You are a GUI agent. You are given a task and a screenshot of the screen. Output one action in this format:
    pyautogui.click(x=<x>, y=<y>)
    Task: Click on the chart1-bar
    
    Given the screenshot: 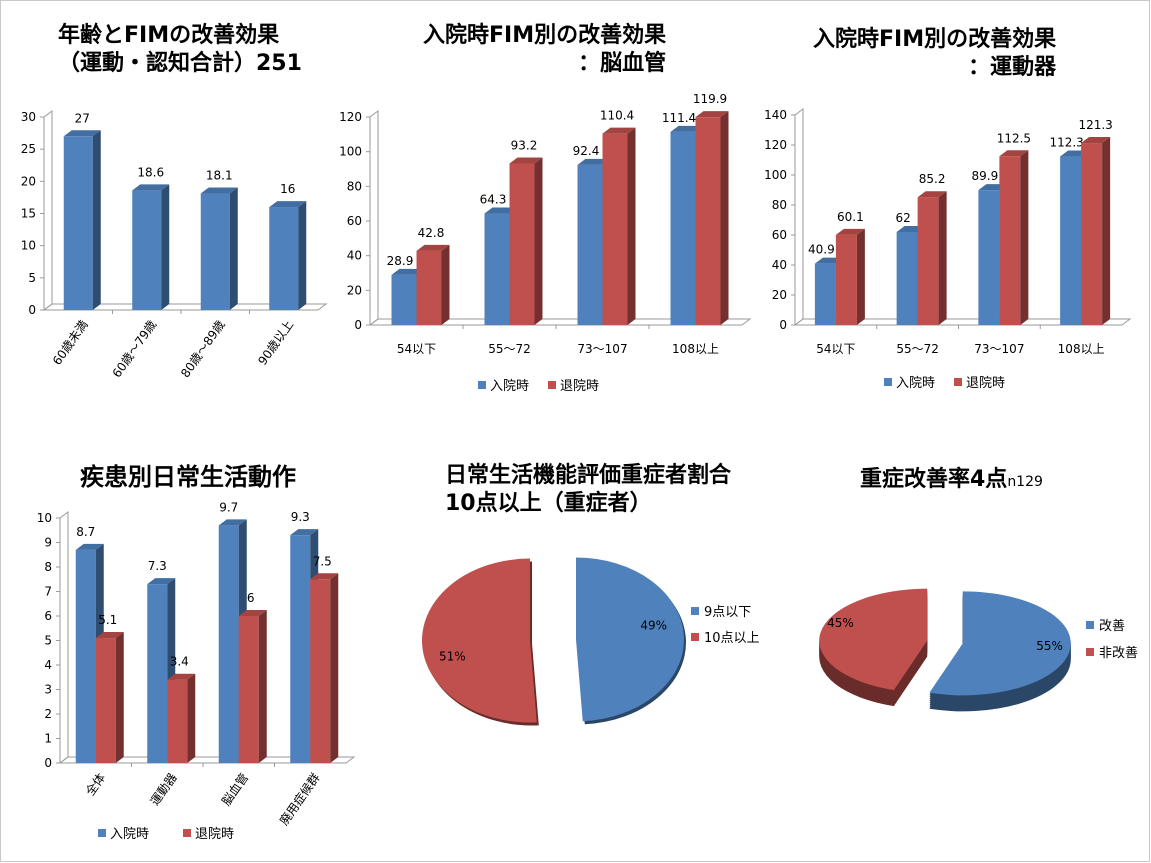 What is the action you would take?
    pyautogui.click(x=284, y=258)
    